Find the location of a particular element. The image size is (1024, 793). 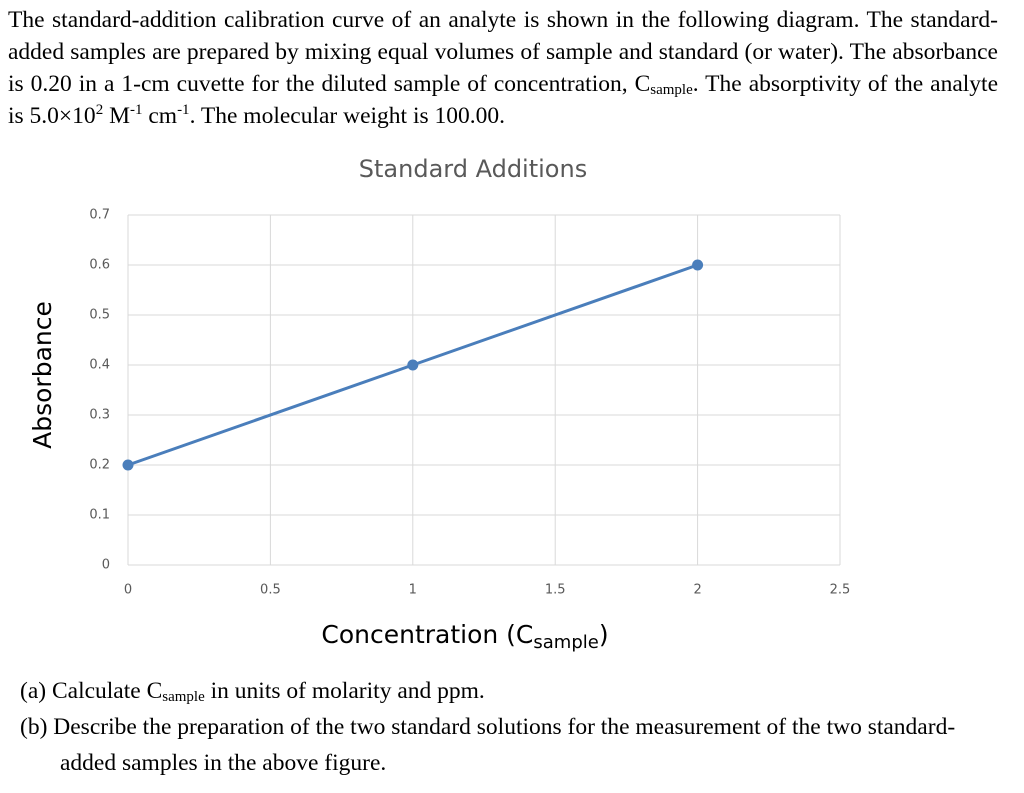

y-tick-label: 0.1 is located at coordinates (99, 515).